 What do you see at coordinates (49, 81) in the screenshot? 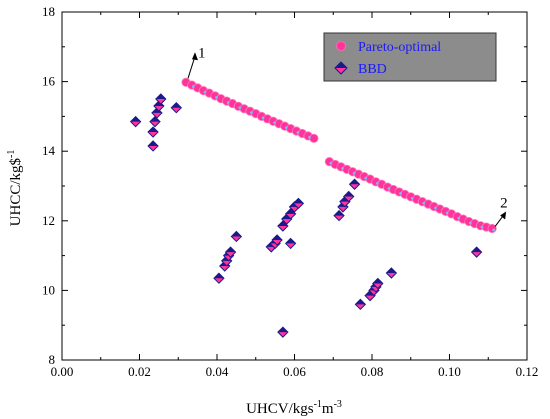
I see `y-tick-label: 16` at bounding box center [49, 81].